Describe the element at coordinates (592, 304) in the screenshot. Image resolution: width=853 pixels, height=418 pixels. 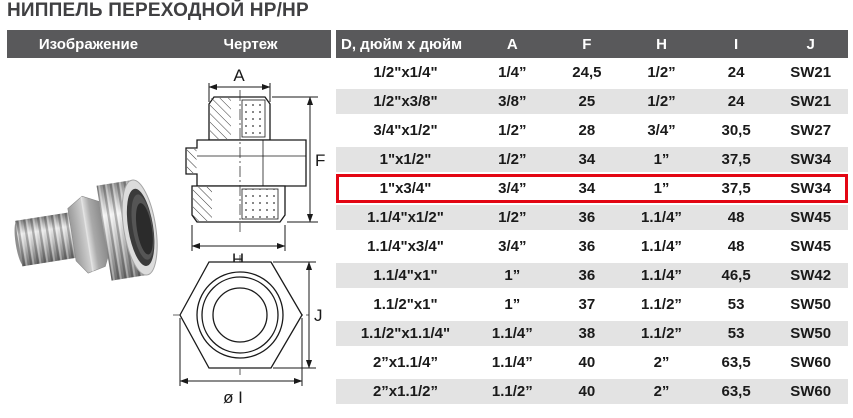
I see `table-row: 1.1/2"x1" 1” 37 1.1/2” 53 SW50` at that location.